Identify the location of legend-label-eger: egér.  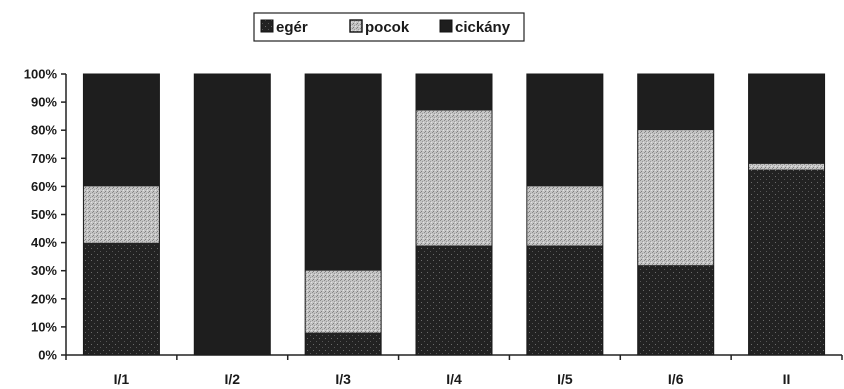
(292, 27).